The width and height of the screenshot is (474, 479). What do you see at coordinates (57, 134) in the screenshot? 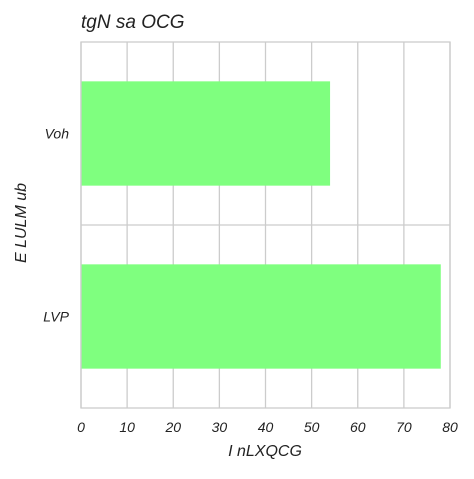
I see `y-tick-label: Voh` at bounding box center [57, 134].